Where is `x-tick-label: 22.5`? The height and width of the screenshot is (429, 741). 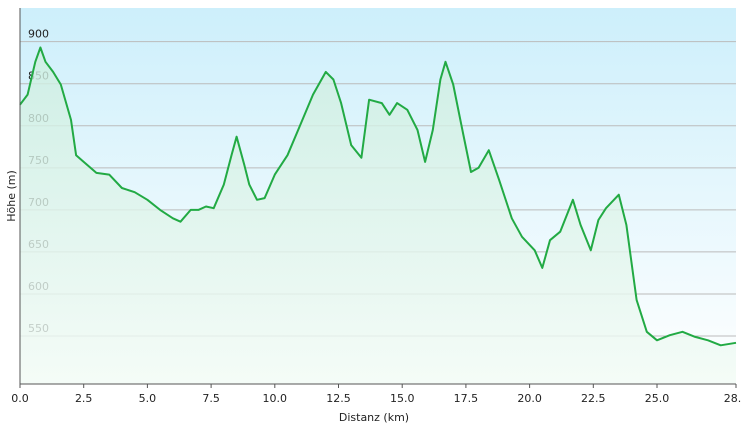 x-tick-label: 22.5 is located at coordinates (593, 398).